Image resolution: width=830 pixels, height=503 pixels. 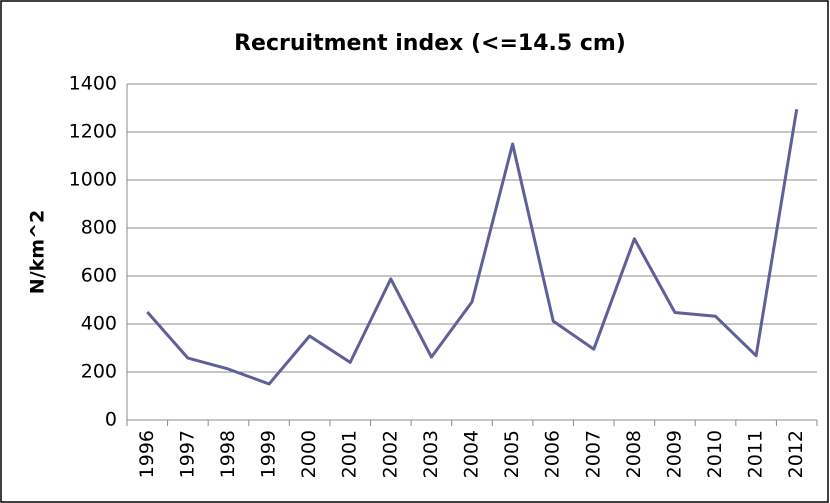 What do you see at coordinates (99, 228) in the screenshot?
I see `y-tick-label: 800` at bounding box center [99, 228].